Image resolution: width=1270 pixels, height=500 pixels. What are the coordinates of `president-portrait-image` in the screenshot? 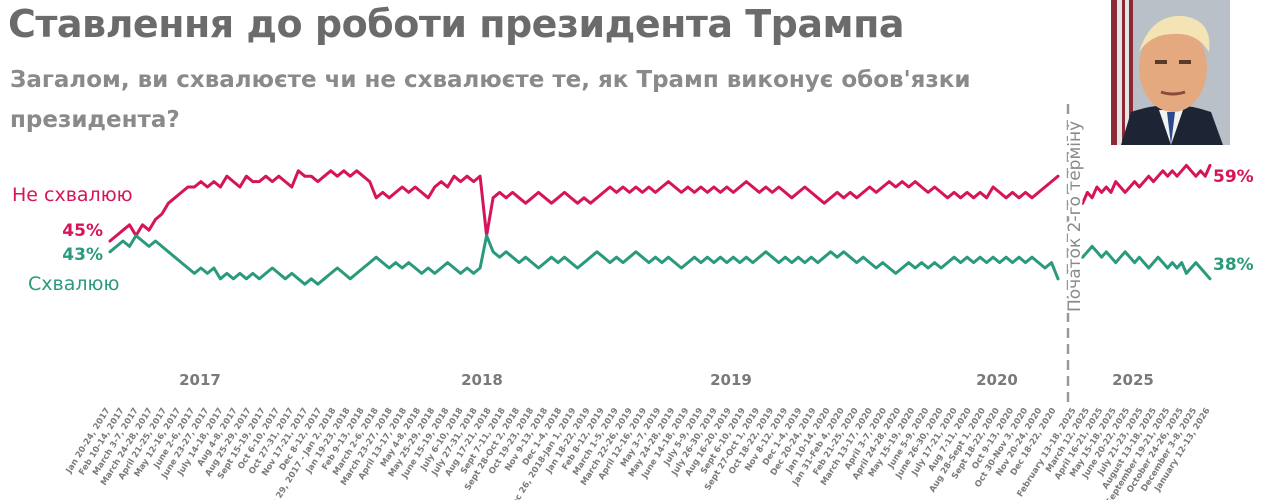 It's located at (1170, 72).